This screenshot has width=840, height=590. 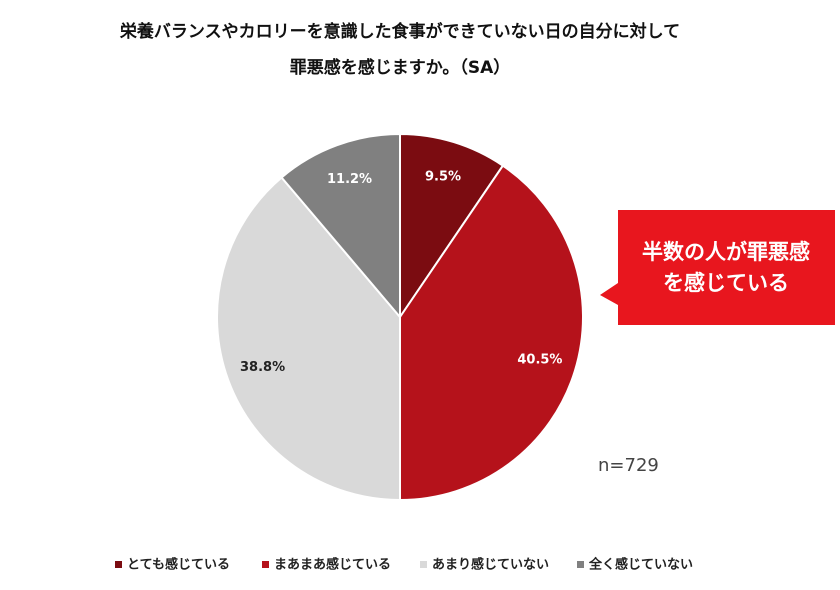 I want to click on callout-text: を感じている, so click(x=726, y=283).